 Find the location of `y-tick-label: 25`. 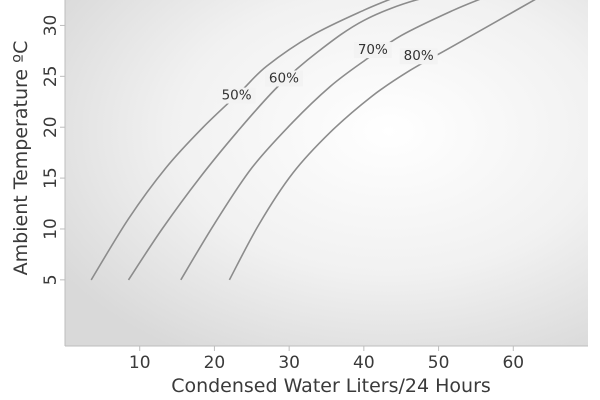

y-tick-label: 25 is located at coordinates (51, 77).